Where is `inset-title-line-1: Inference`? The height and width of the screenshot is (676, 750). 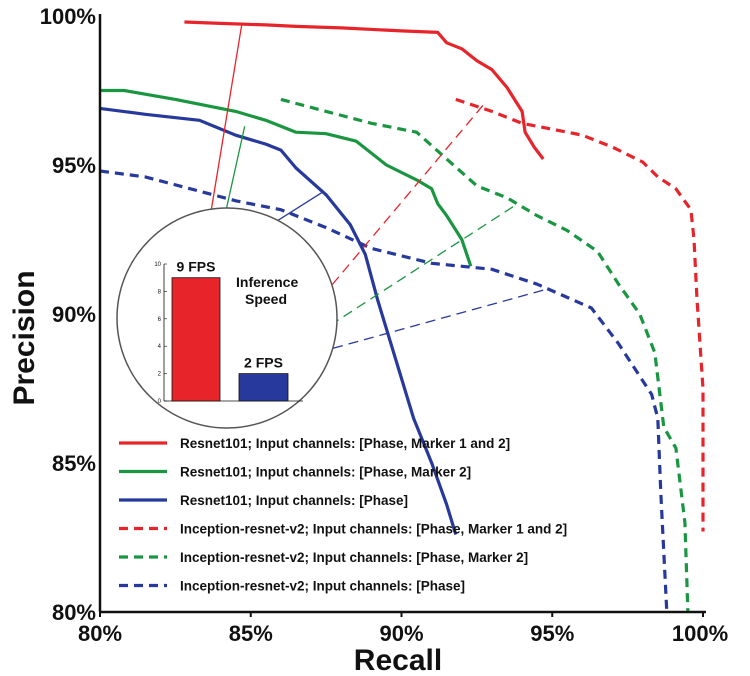 inset-title-line-1: Inference is located at coordinates (267, 282).